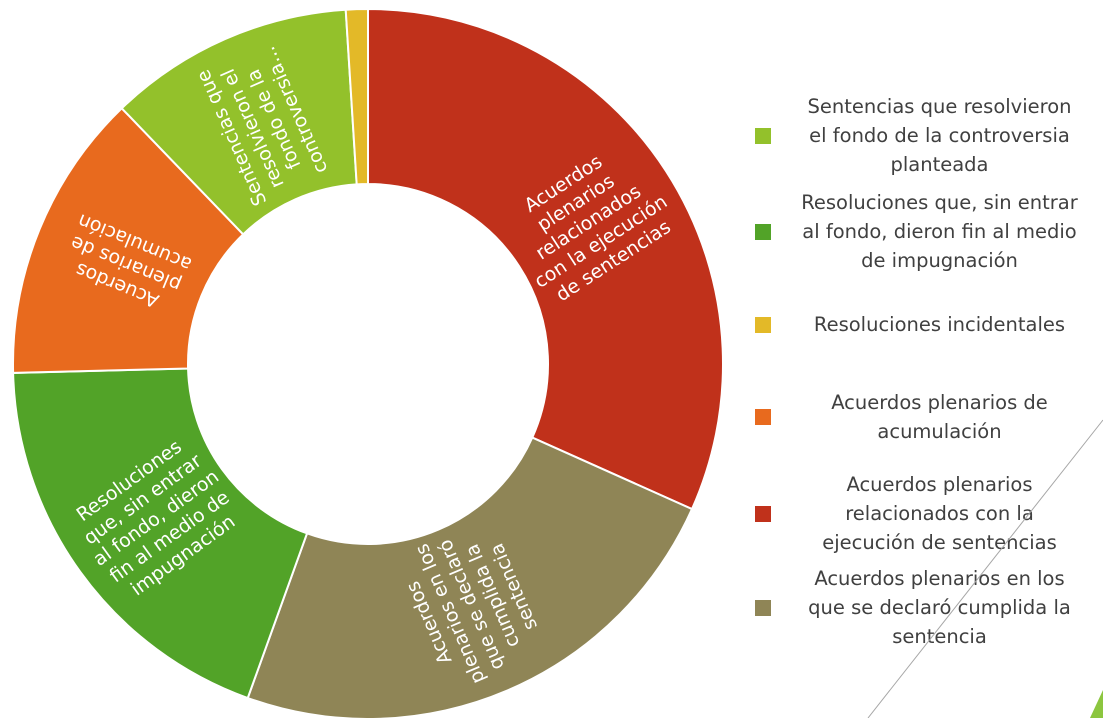  What do you see at coordinates (939, 484) in the screenshot?
I see `legend-label-line: Acuerdos plenarios` at bounding box center [939, 484].